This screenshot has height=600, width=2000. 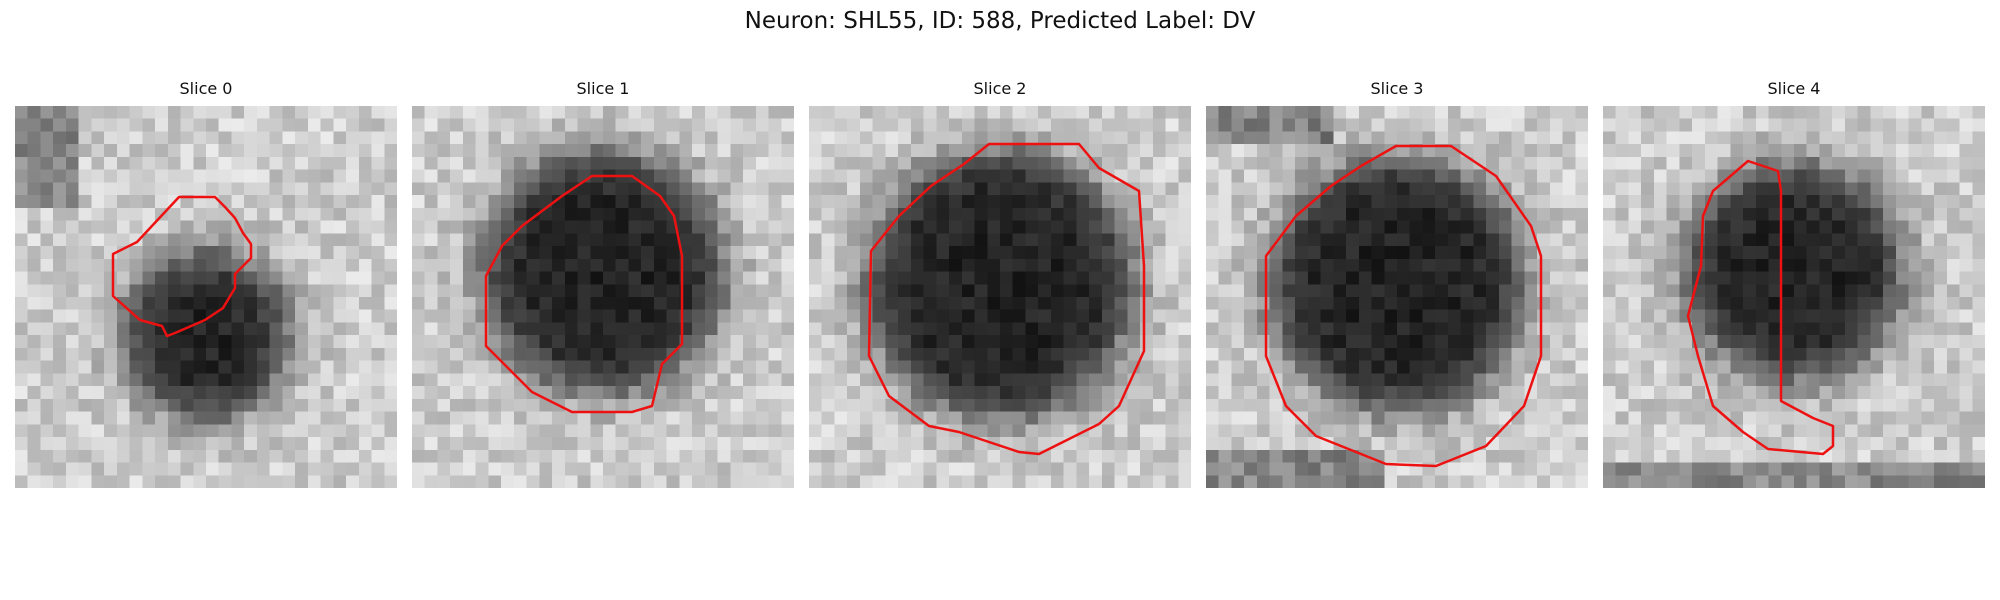 I want to click on slice-panel-2: Slice 2, so click(x=1000, y=283).